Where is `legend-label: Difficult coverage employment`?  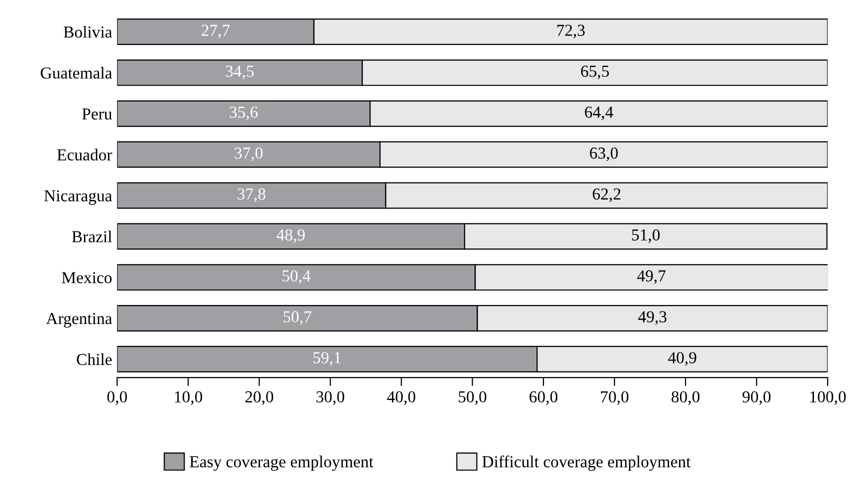 legend-label: Difficult coverage employment is located at coordinates (586, 463).